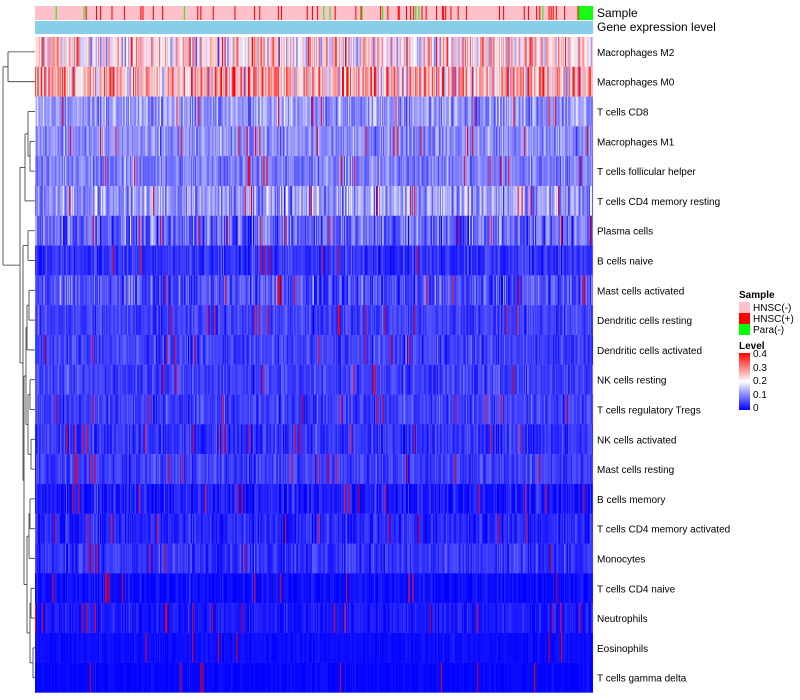 This screenshot has height=700, width=800. I want to click on sample-mark, so click(414, 13).